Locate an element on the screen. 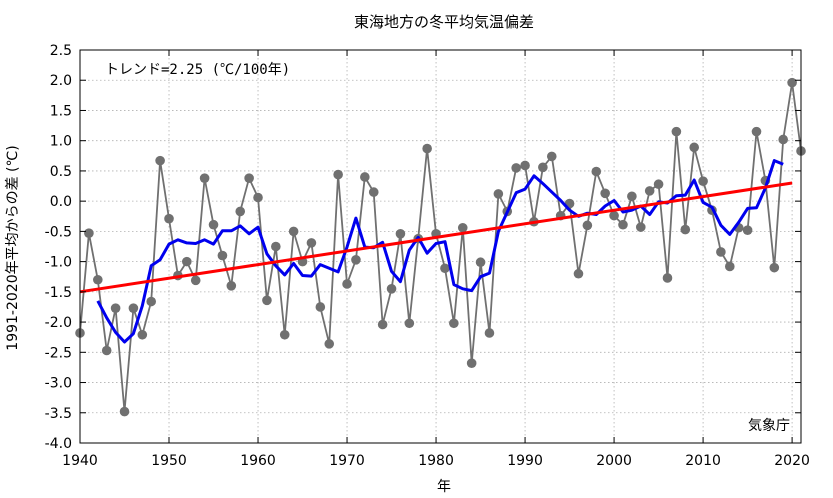 The height and width of the screenshot is (498, 833). source-label: 気象庁 is located at coordinates (769, 426).